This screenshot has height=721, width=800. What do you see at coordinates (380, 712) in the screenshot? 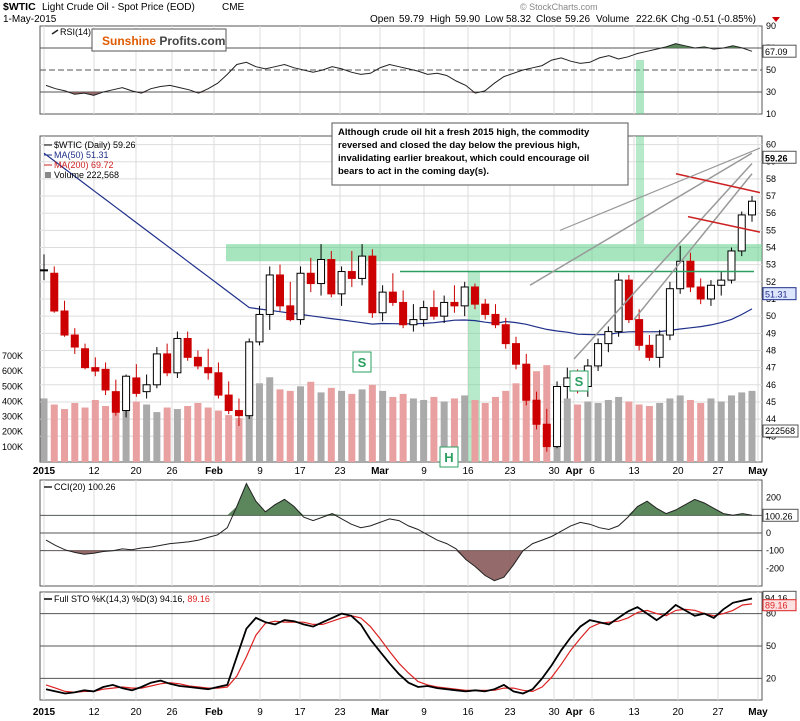
I see `x-tick-label-bottom: Mar` at bounding box center [380, 712].